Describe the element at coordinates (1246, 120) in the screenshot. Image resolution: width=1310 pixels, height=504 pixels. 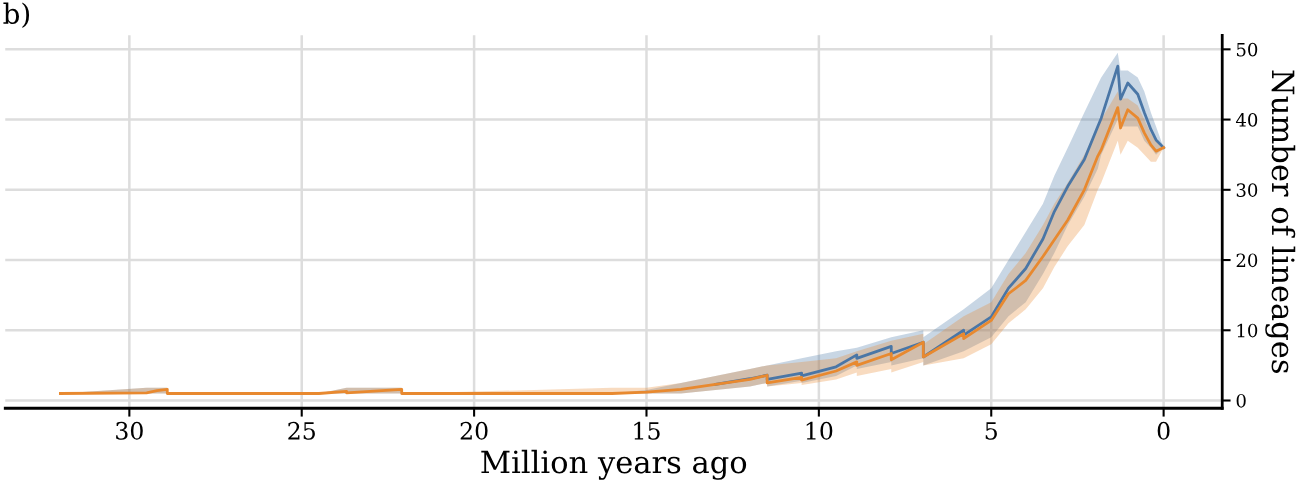
I see `y-tick-label: 40` at that location.